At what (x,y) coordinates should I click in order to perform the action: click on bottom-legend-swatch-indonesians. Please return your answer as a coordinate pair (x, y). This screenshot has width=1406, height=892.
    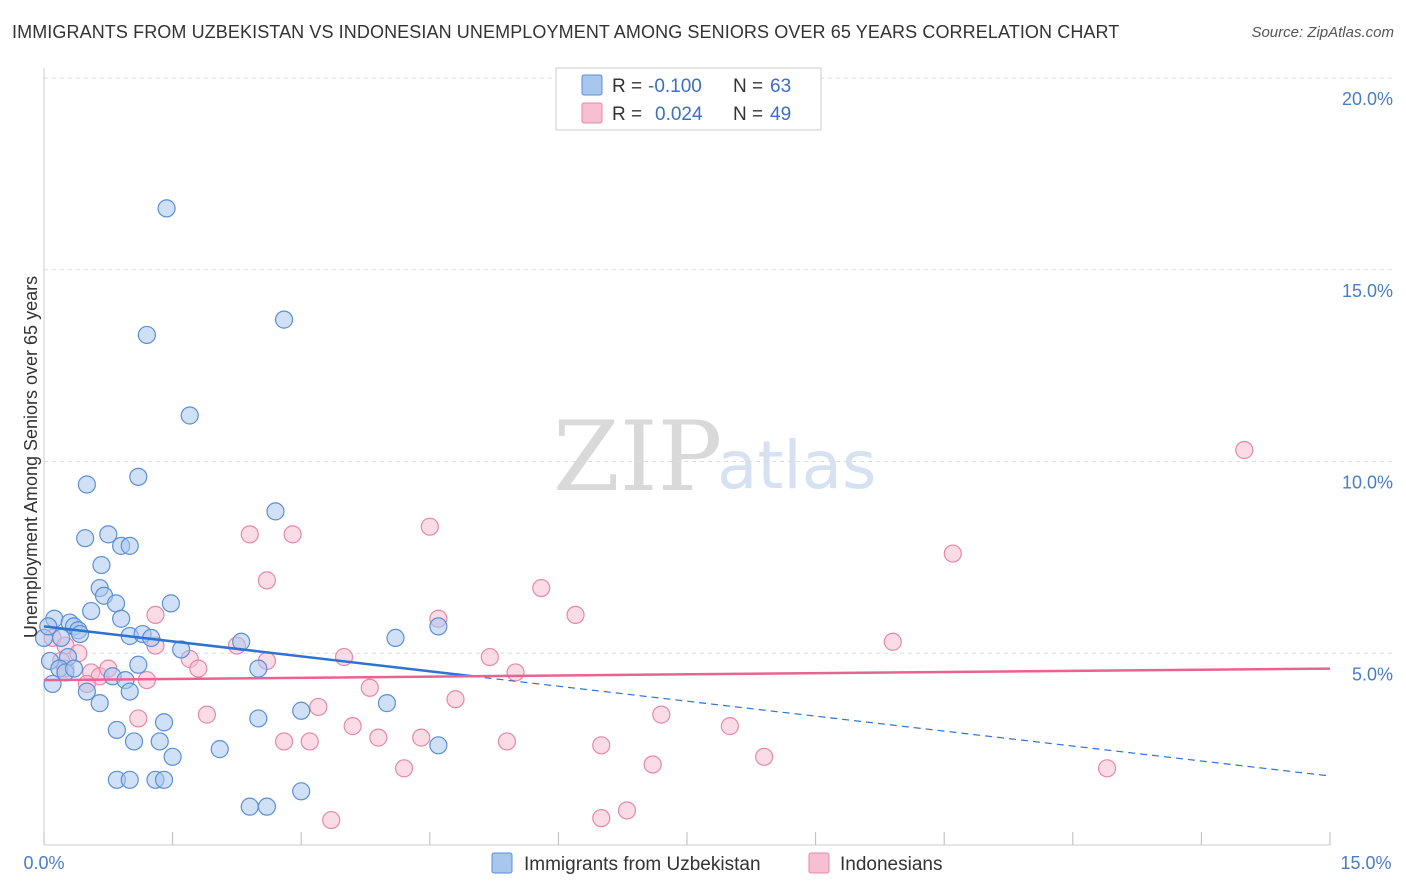
    Looking at the image, I should click on (819, 863).